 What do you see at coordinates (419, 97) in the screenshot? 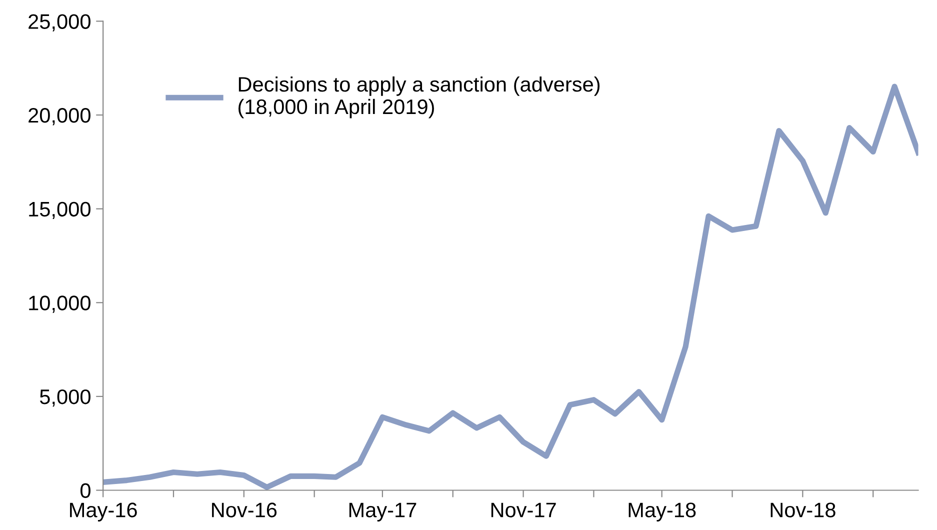
I see `legend-label: Decisions to apply a sanction (adverse) (18,000 in April 2019)` at bounding box center [419, 97].